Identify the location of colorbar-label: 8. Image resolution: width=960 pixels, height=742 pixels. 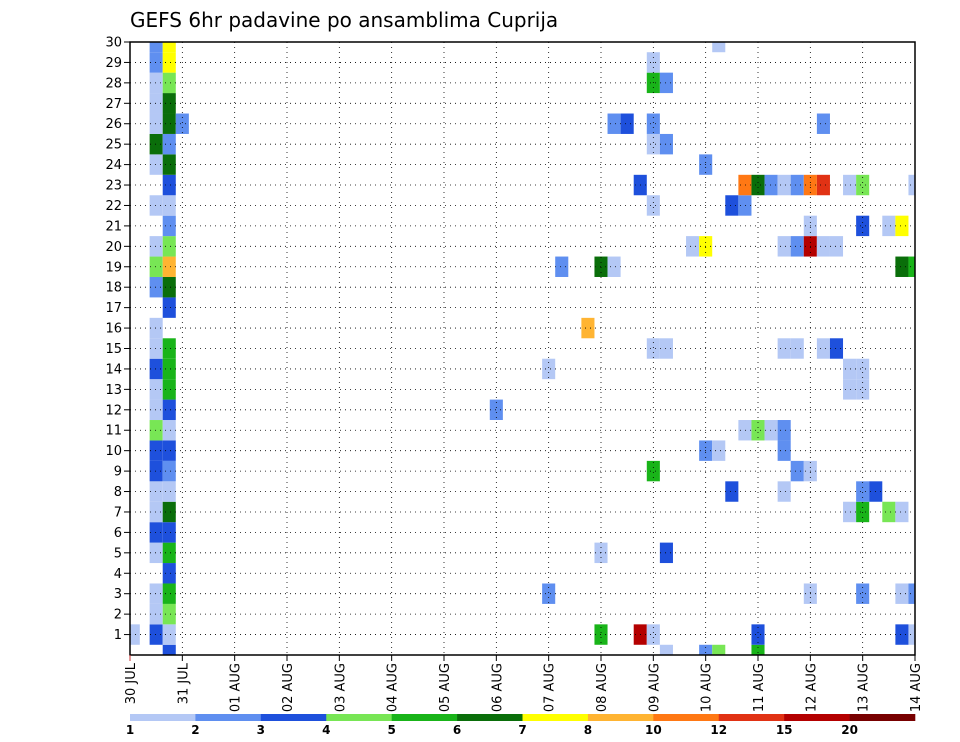
(588, 730).